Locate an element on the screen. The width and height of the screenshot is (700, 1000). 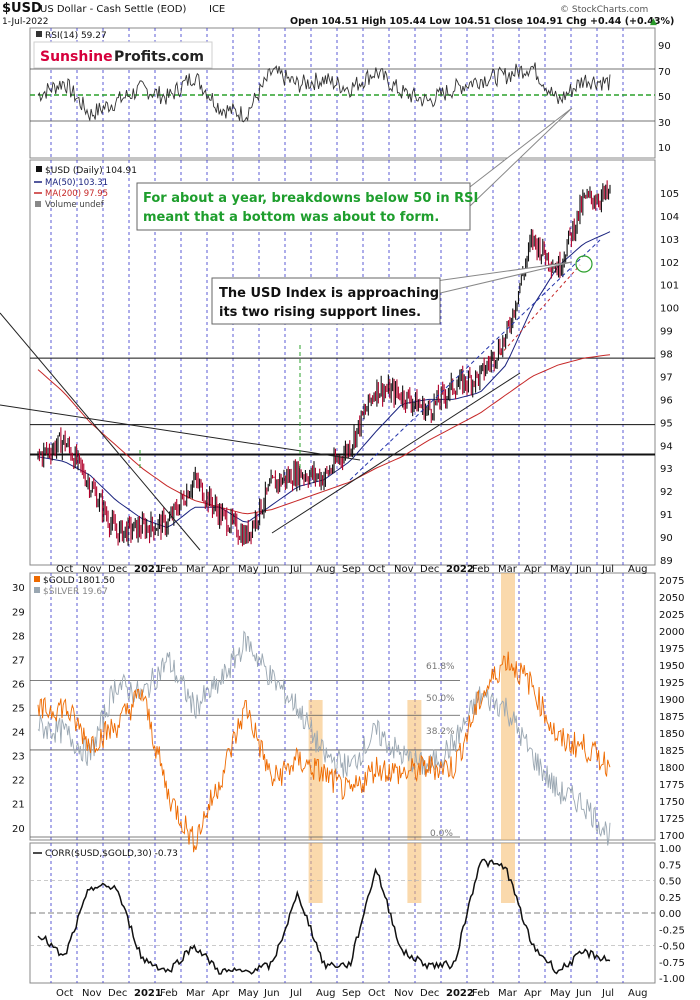
gold-tick: 1925 is located at coordinates (671, 683).